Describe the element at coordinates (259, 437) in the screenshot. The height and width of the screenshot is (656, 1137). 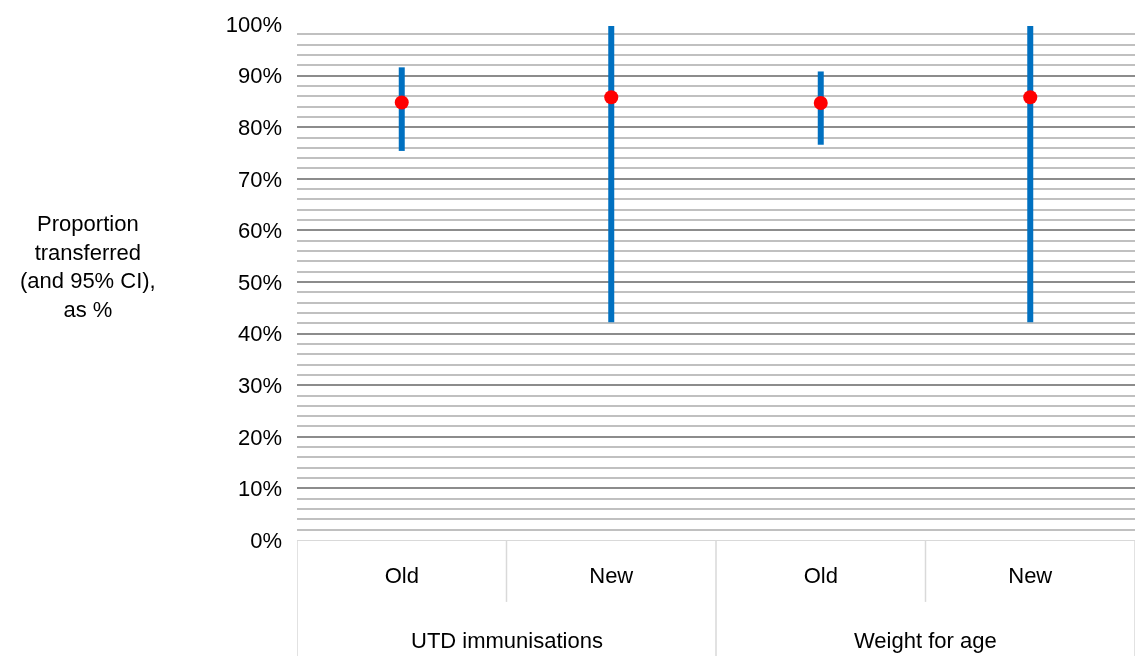
I see `y-tick-label: 20%` at that location.